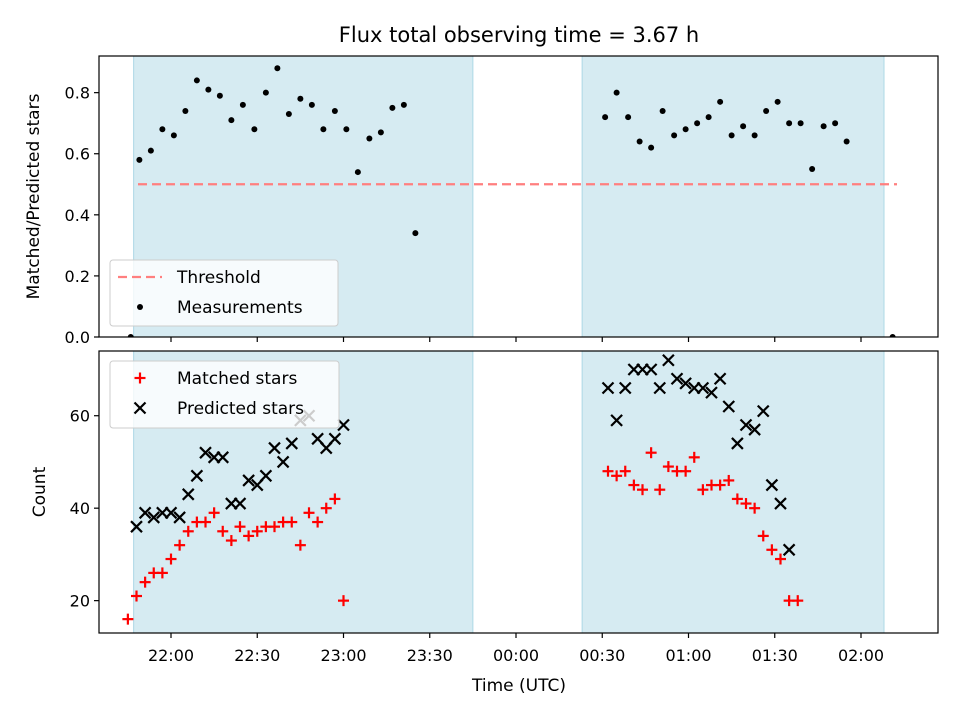  What do you see at coordinates (140, 307) in the screenshot?
I see `legend-measurement-swatch` at bounding box center [140, 307].